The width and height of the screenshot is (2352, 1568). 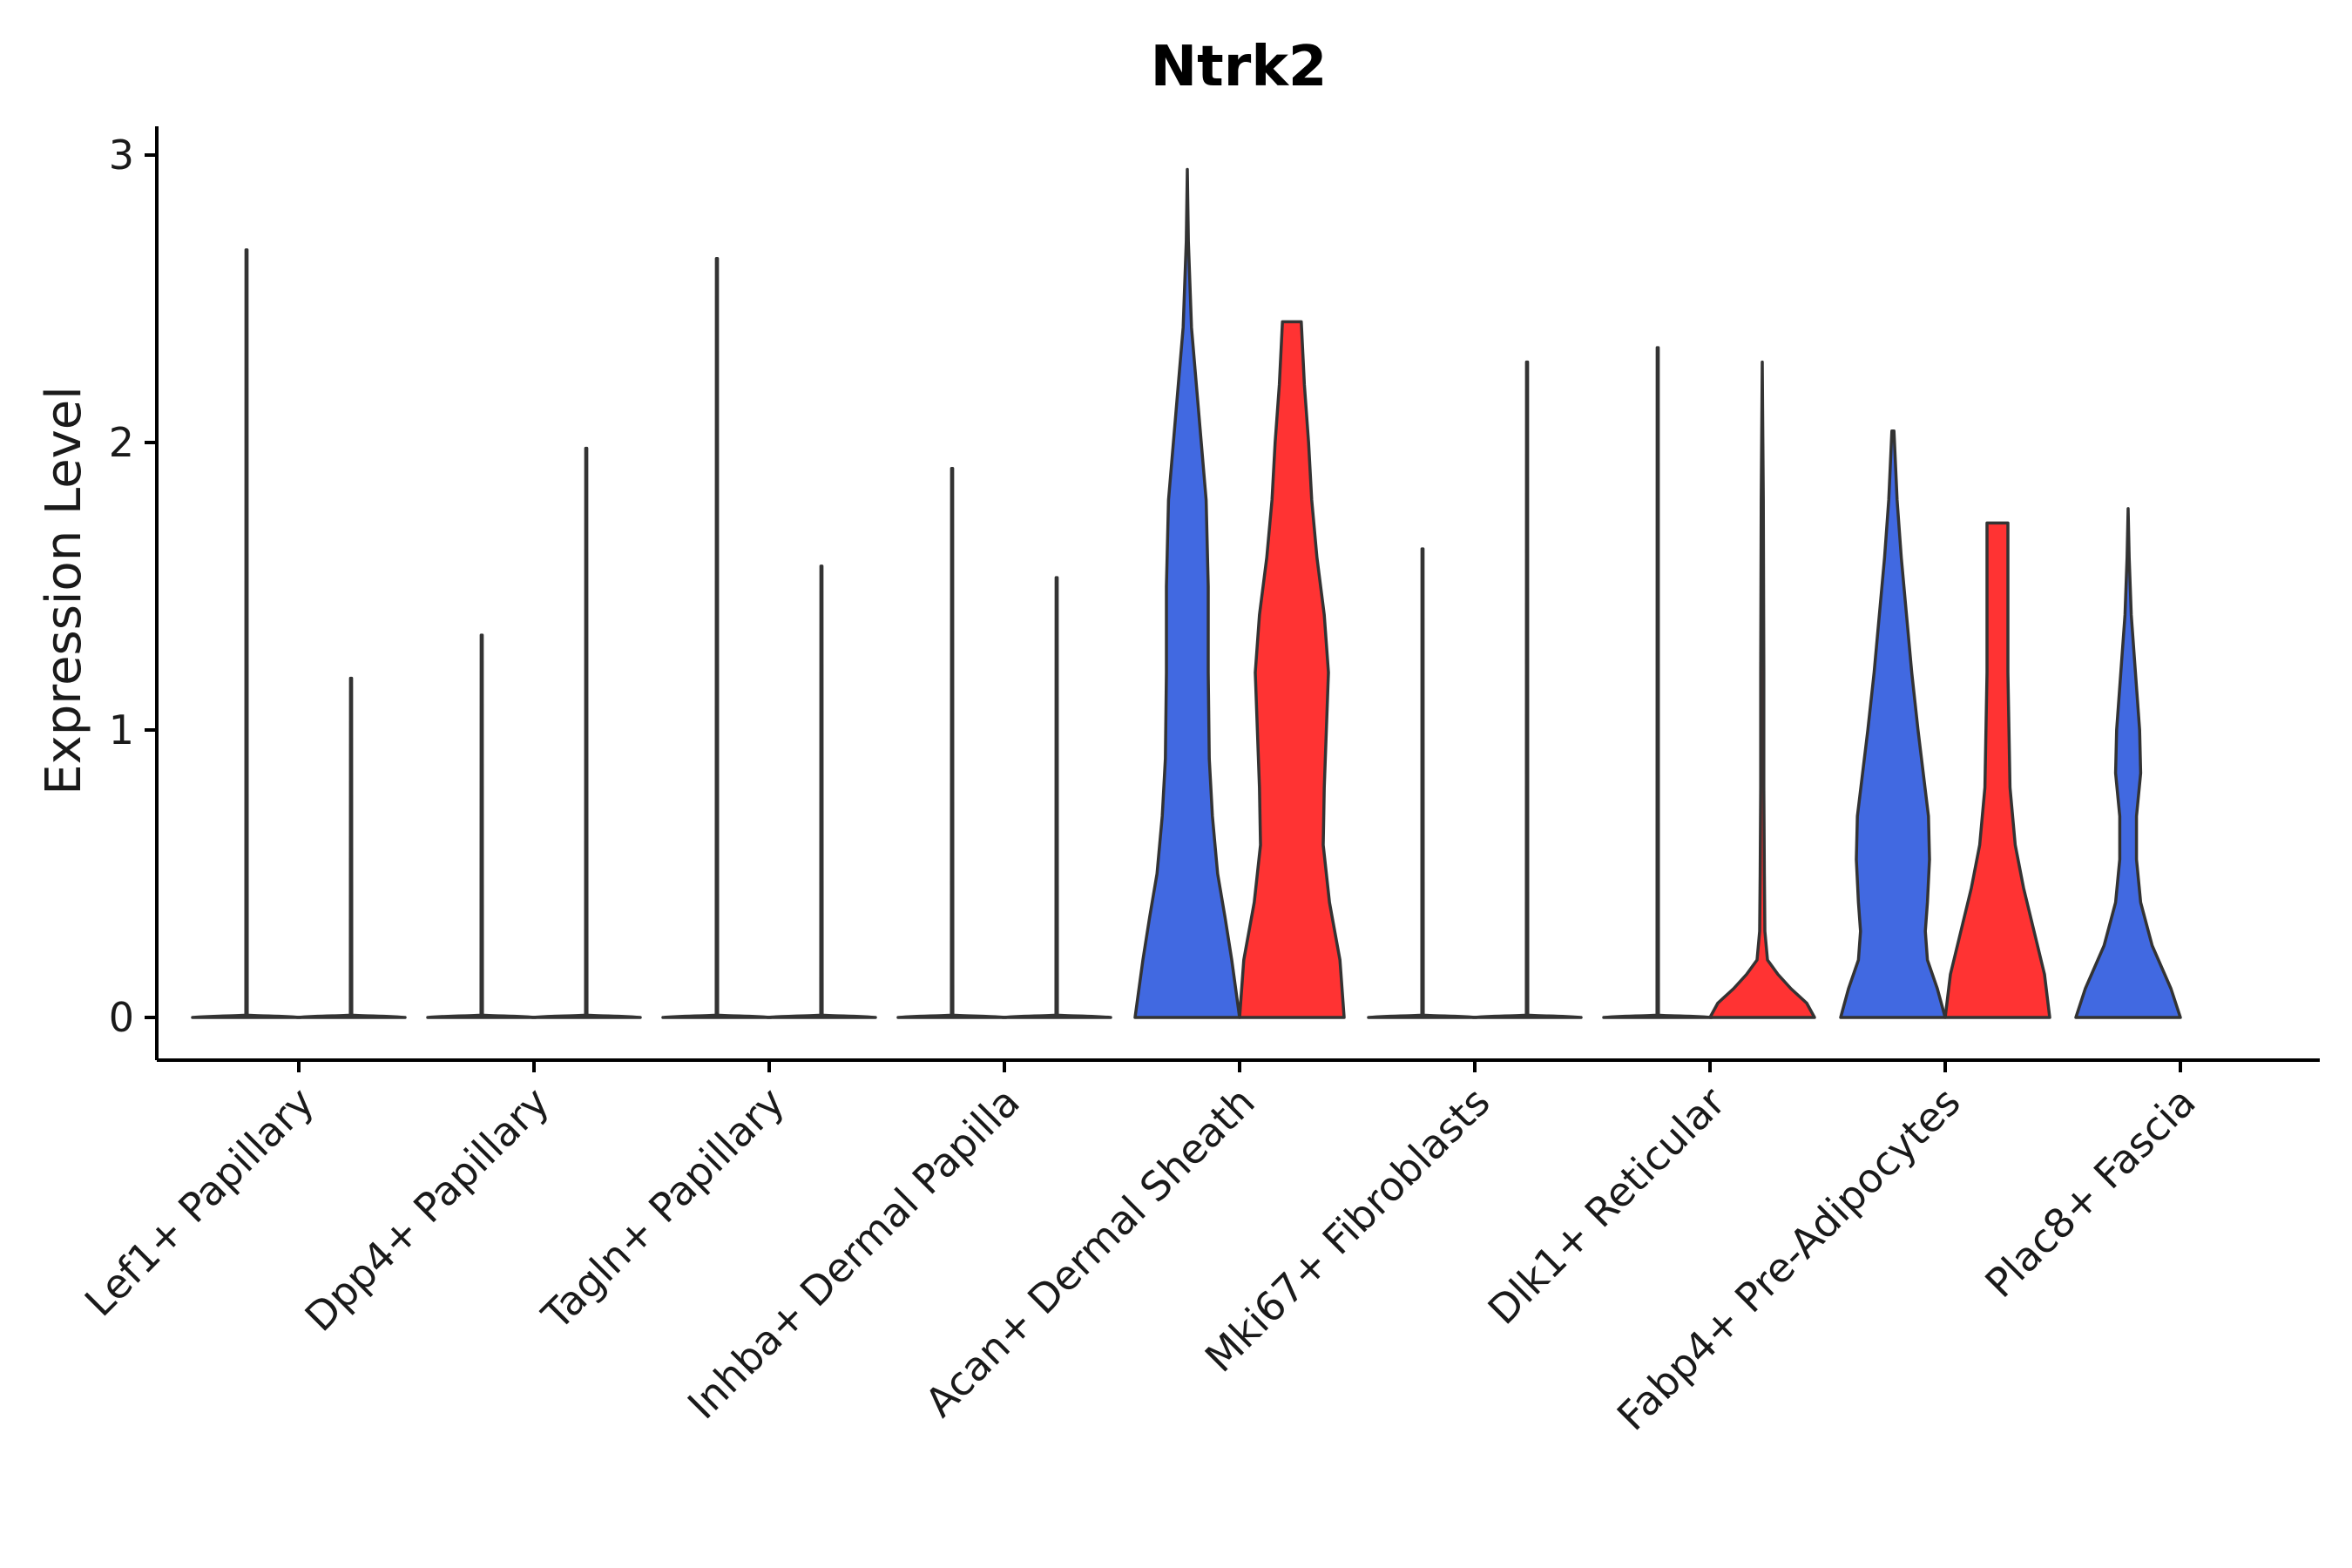 I want to click on x-tick-label: Lef1+ Papillary, so click(x=199, y=1202).